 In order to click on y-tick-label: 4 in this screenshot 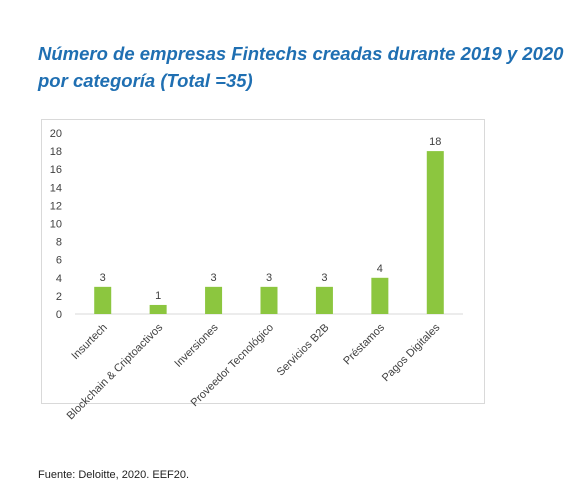, I will do `click(59, 279)`.